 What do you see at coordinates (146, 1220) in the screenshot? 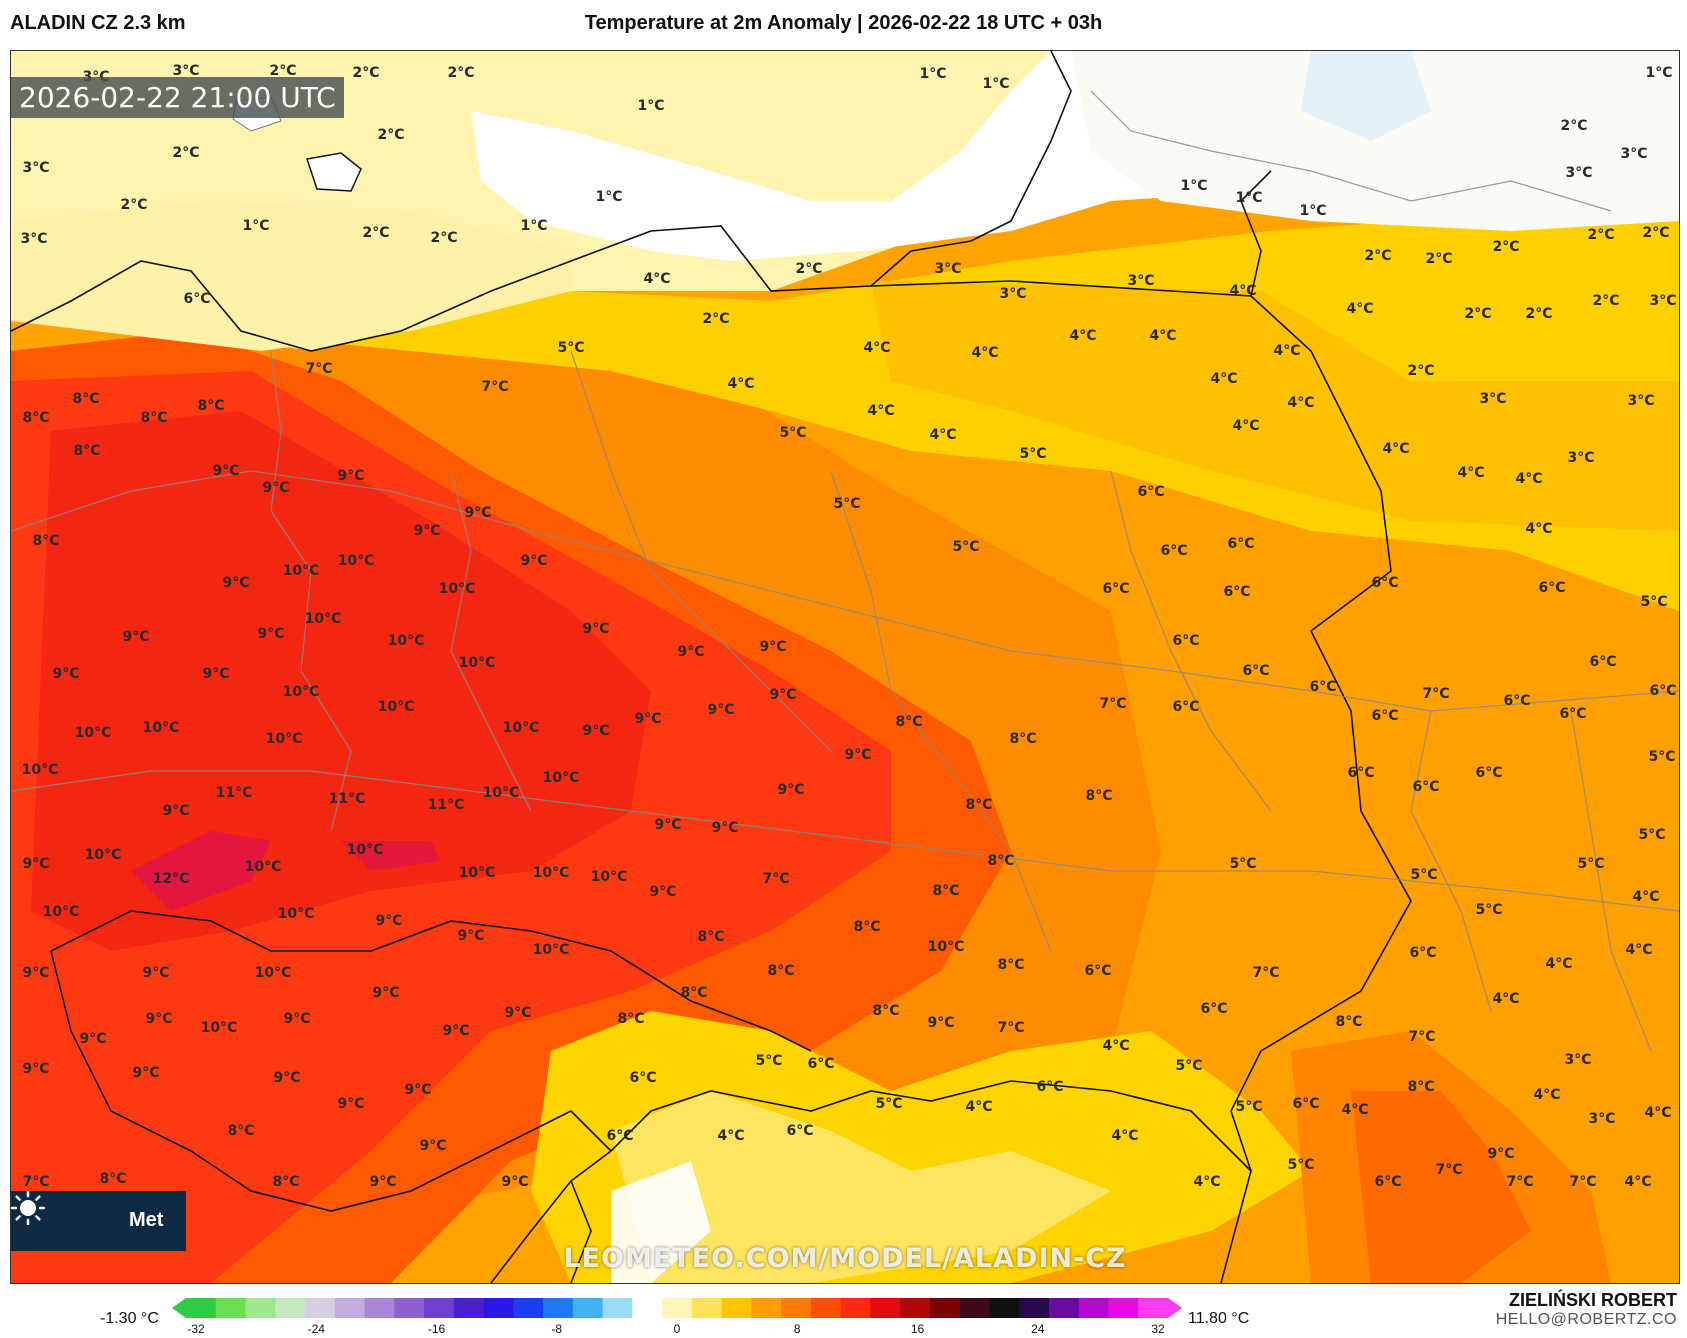
I see `logo-text: Met` at bounding box center [146, 1220].